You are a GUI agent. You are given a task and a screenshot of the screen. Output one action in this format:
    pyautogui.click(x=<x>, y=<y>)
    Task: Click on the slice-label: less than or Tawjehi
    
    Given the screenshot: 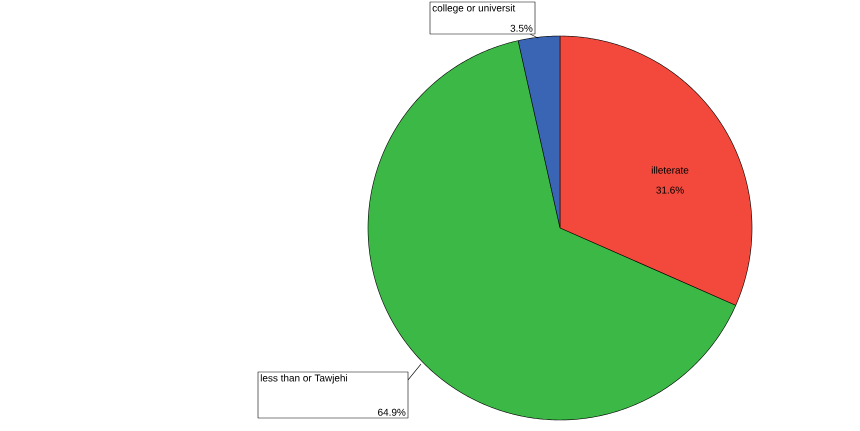 What is the action you would take?
    pyautogui.click(x=304, y=379)
    